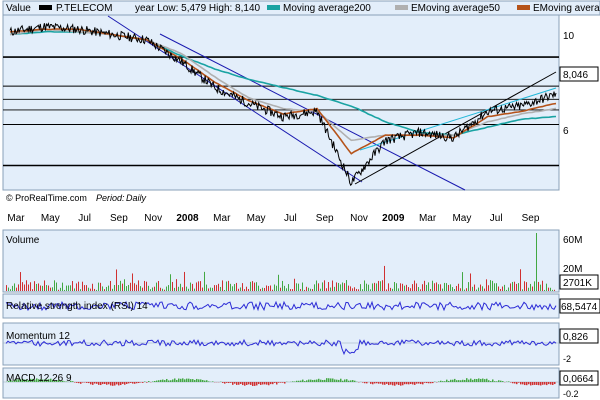 The width and height of the screenshot is (600, 400). What do you see at coordinates (45, 7) in the screenshot?
I see `ticker-swatch` at bounding box center [45, 7].